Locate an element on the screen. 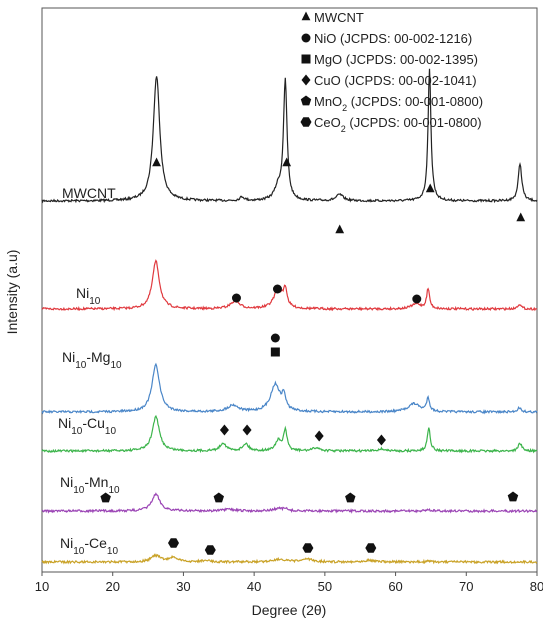 The width and height of the screenshot is (543, 629). legend-label-5: CeO2 (JCPDS: 00-001-0800) is located at coordinates (398, 124).